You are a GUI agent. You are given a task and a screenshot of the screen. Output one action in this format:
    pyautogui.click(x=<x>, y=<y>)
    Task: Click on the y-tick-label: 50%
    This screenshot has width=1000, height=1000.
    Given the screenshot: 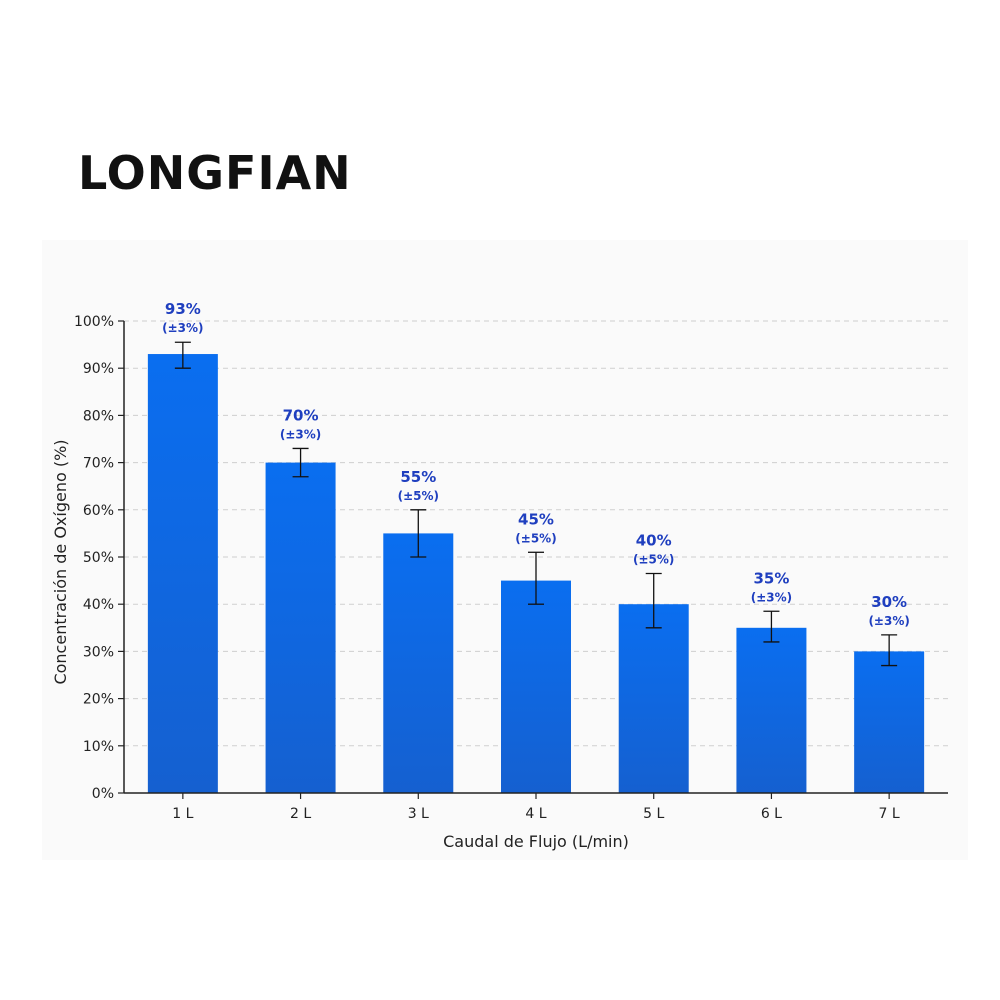 What is the action you would take?
    pyautogui.click(x=98, y=558)
    